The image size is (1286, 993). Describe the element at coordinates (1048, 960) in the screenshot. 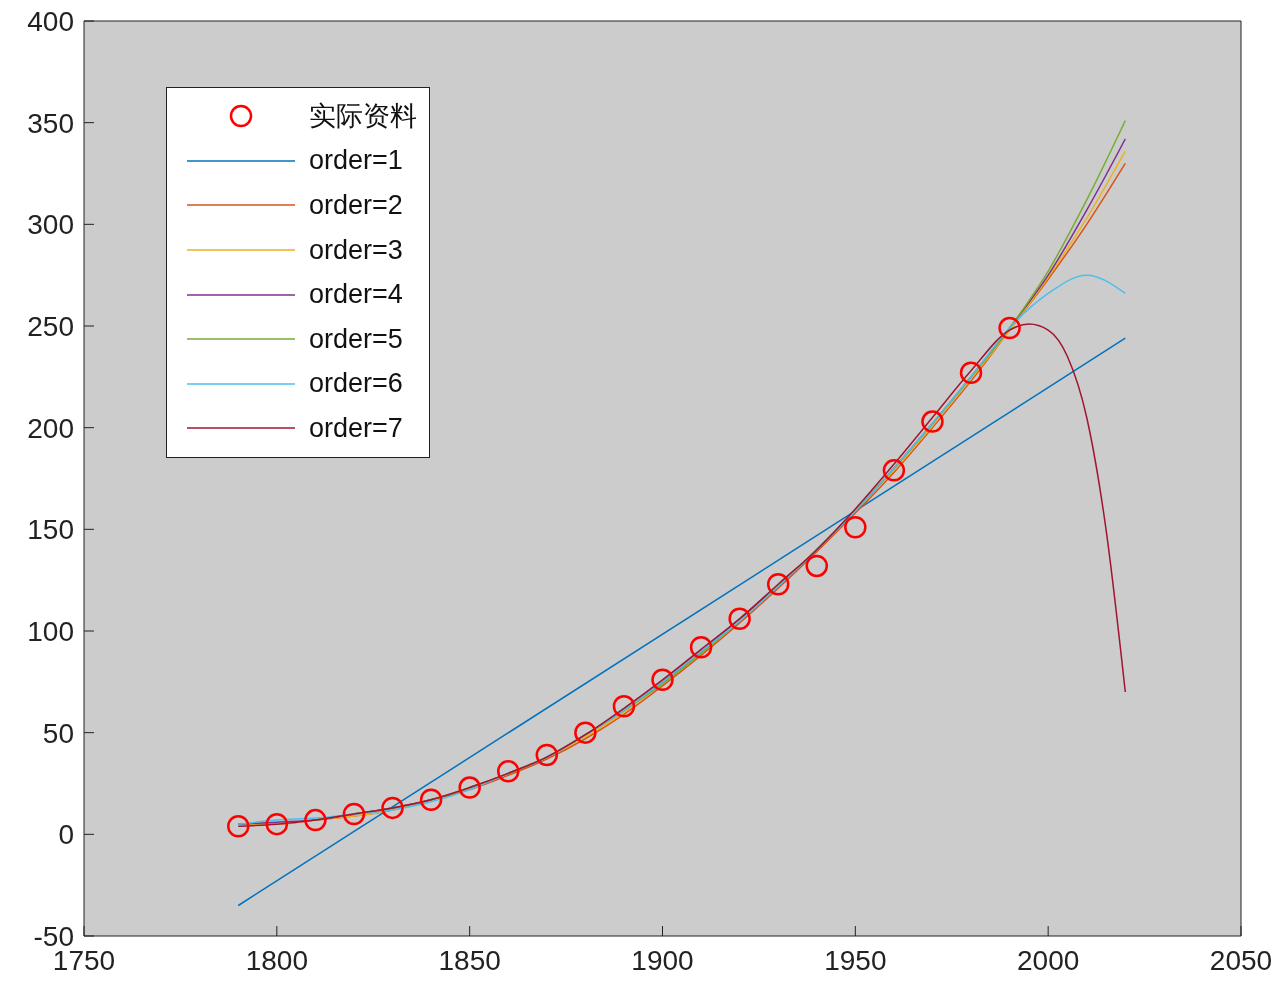

I see `x-tick-label: 2000` at that location.